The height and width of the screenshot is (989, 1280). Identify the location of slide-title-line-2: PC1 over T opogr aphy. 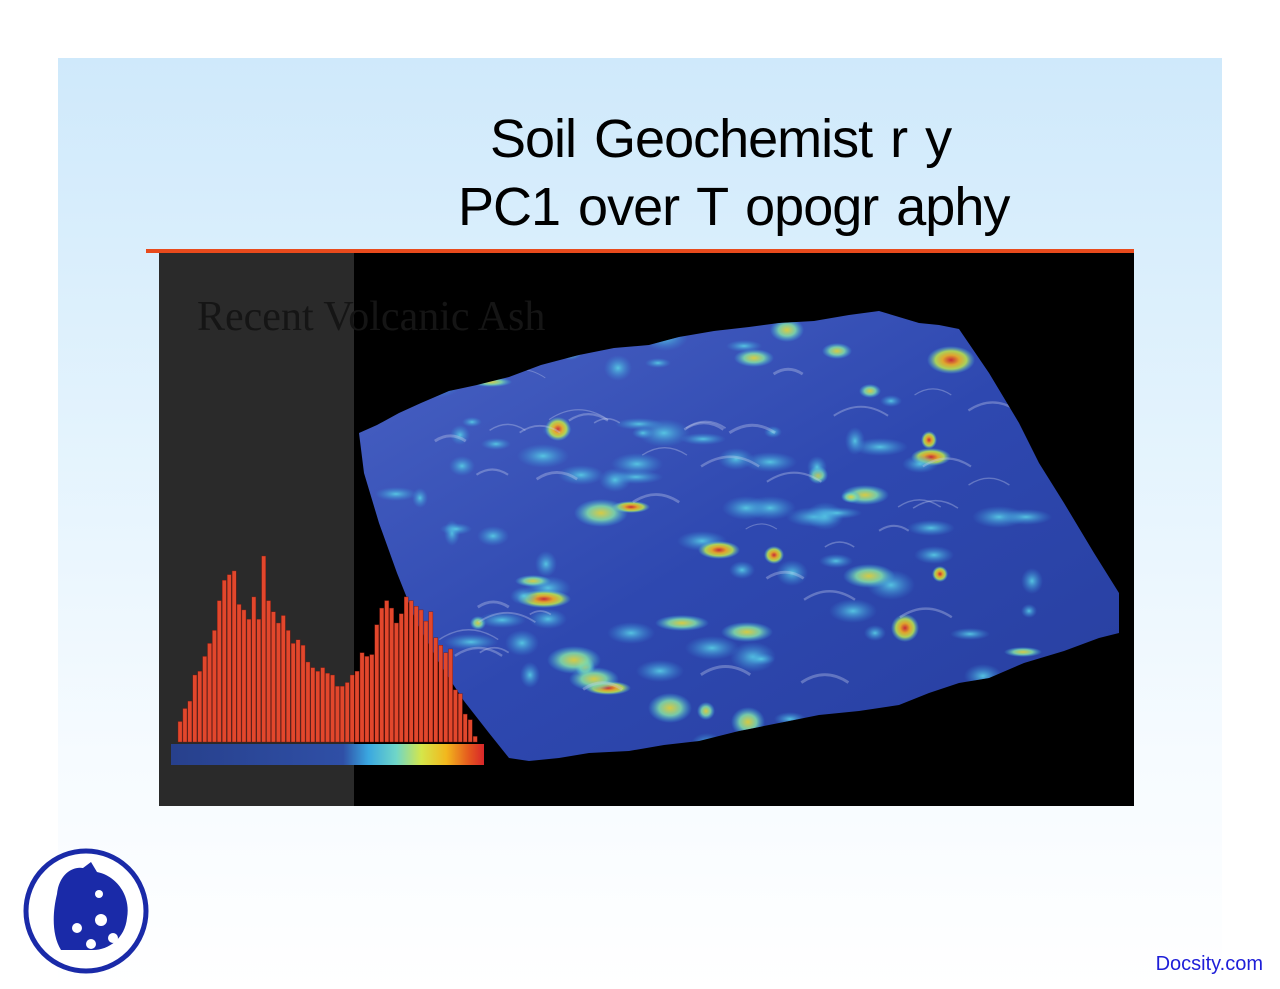
(734, 207).